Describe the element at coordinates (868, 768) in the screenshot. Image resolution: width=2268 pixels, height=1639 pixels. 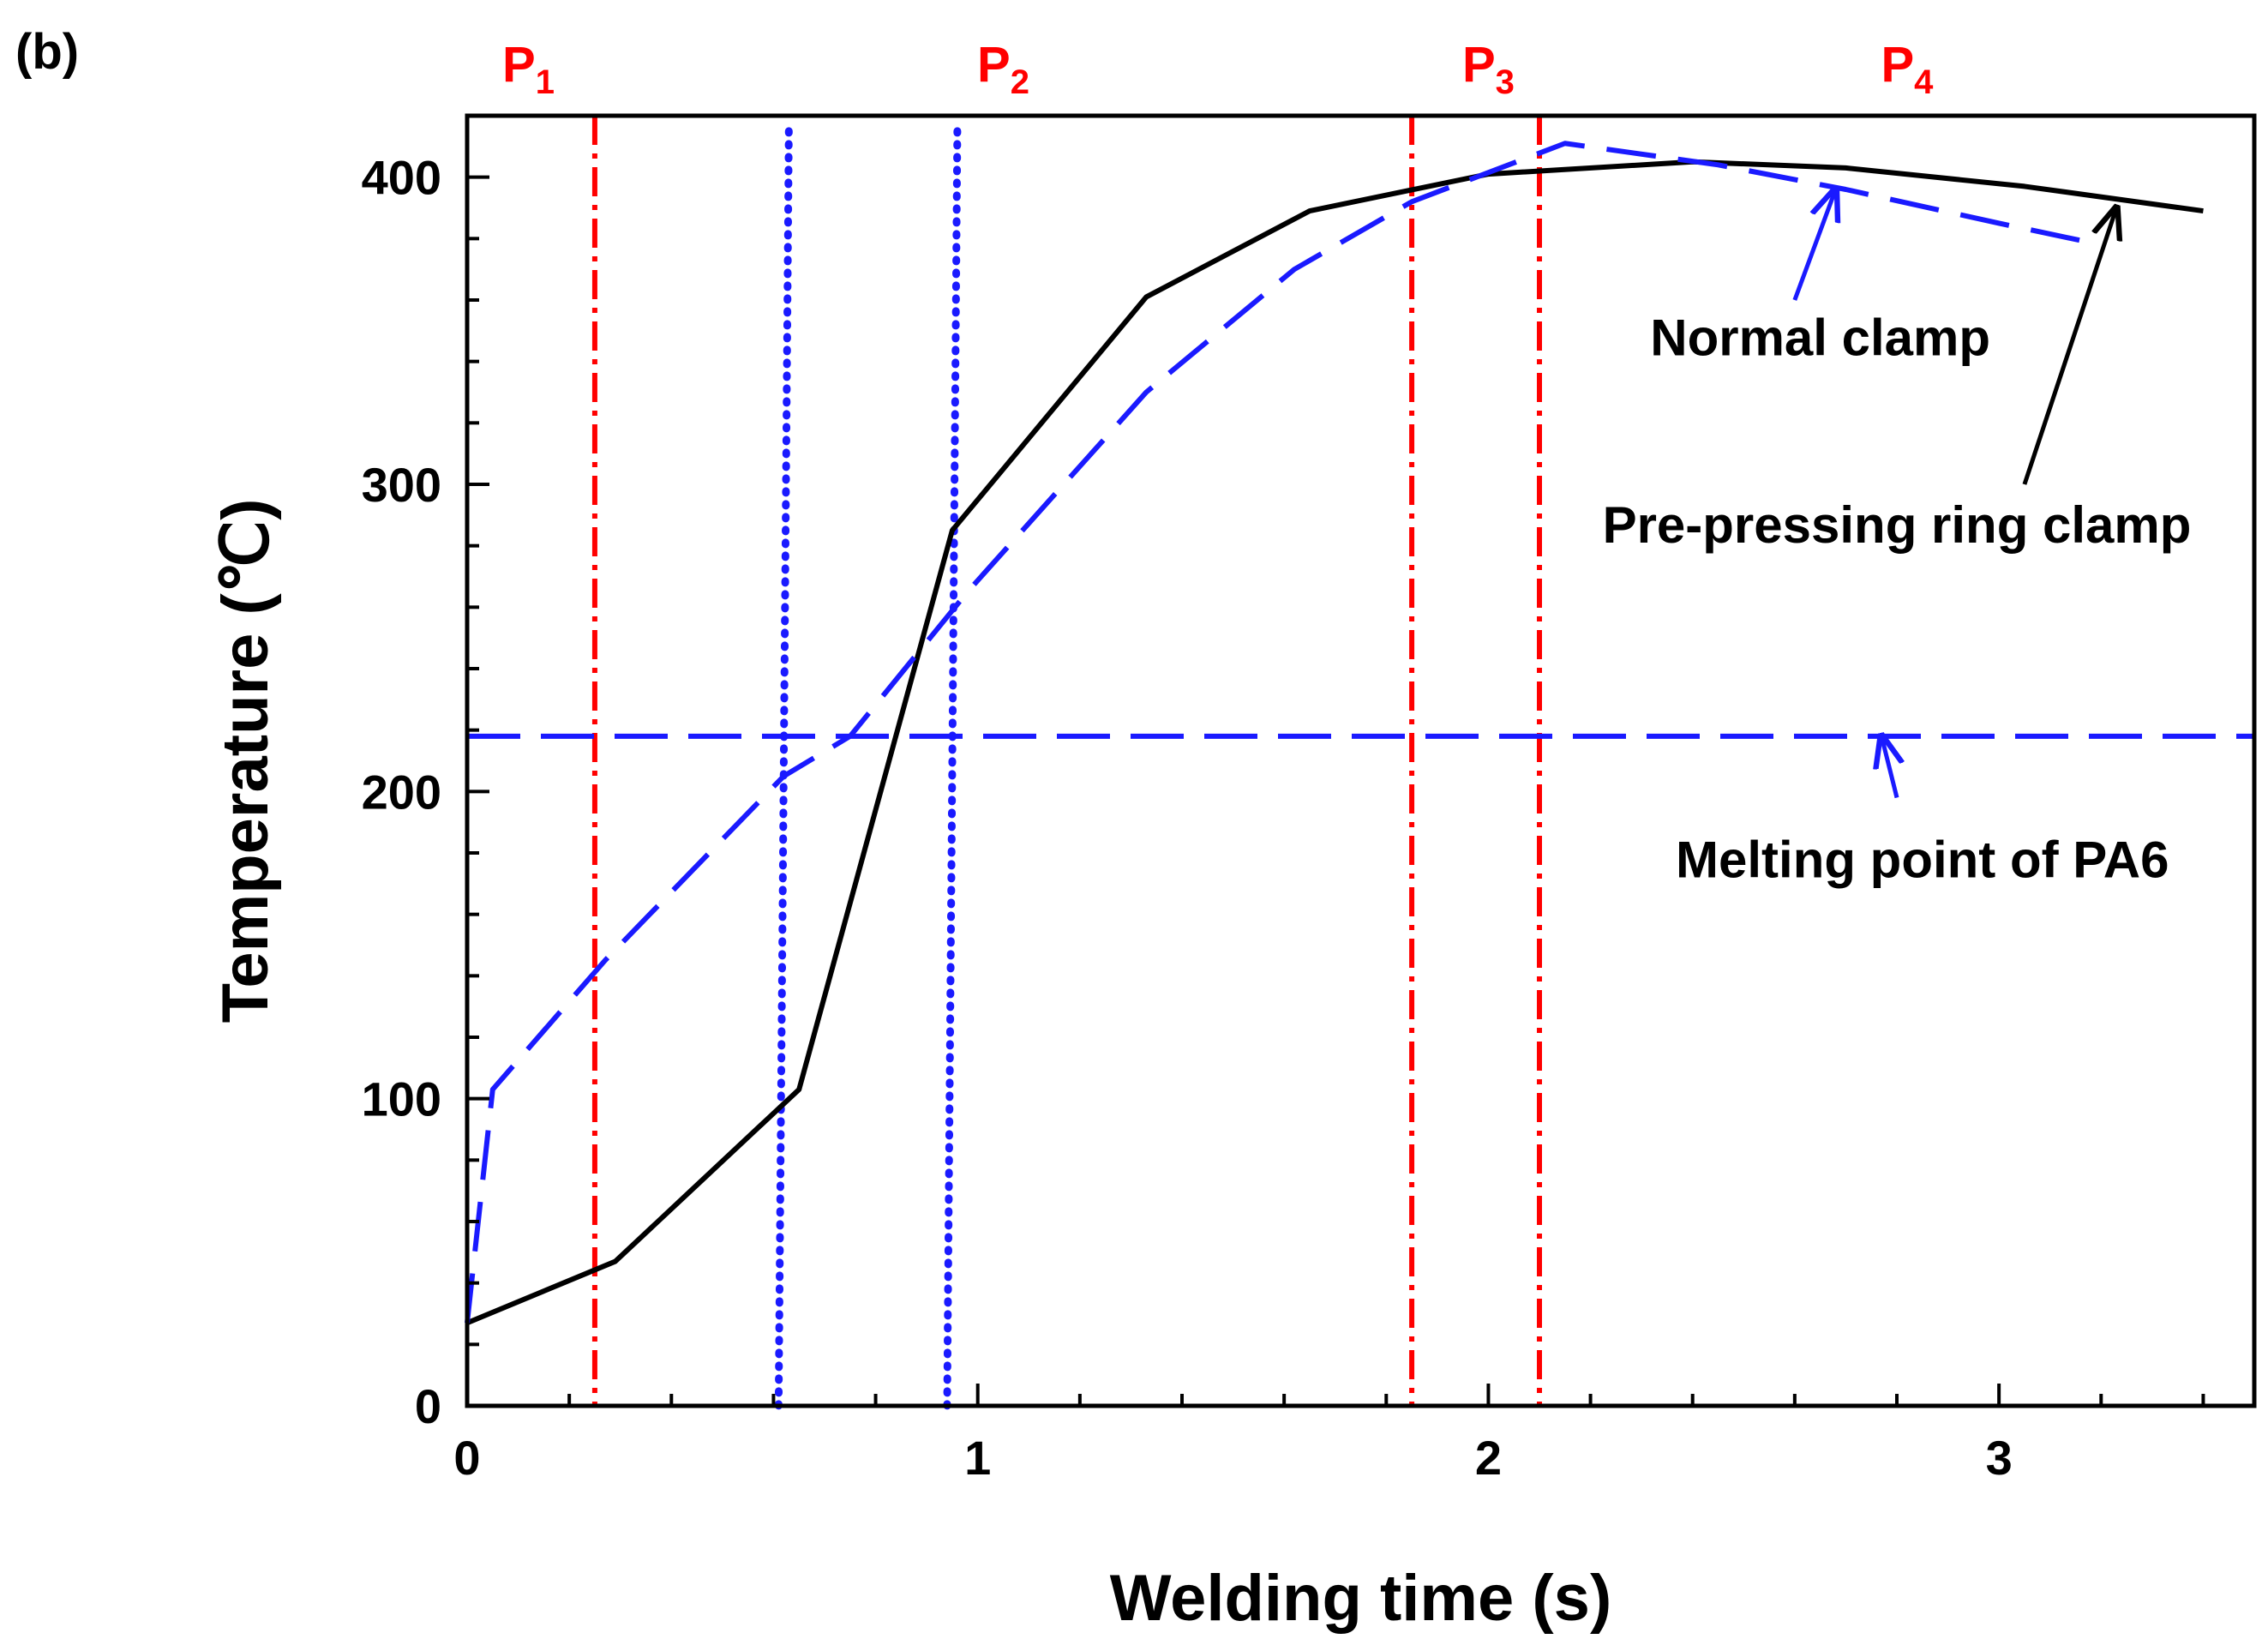
I see `dotted-lines` at that location.